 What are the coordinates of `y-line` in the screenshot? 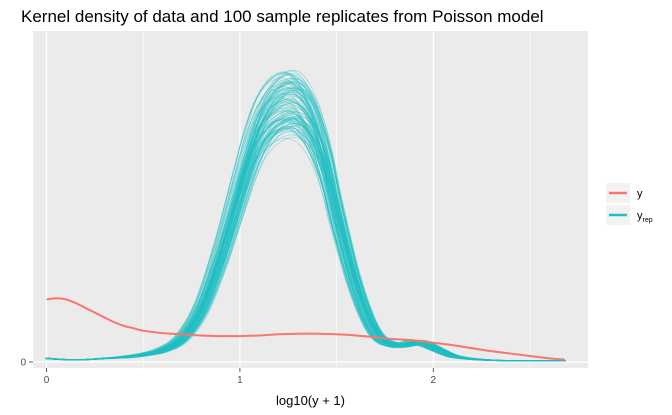 It's located at (305, 329).